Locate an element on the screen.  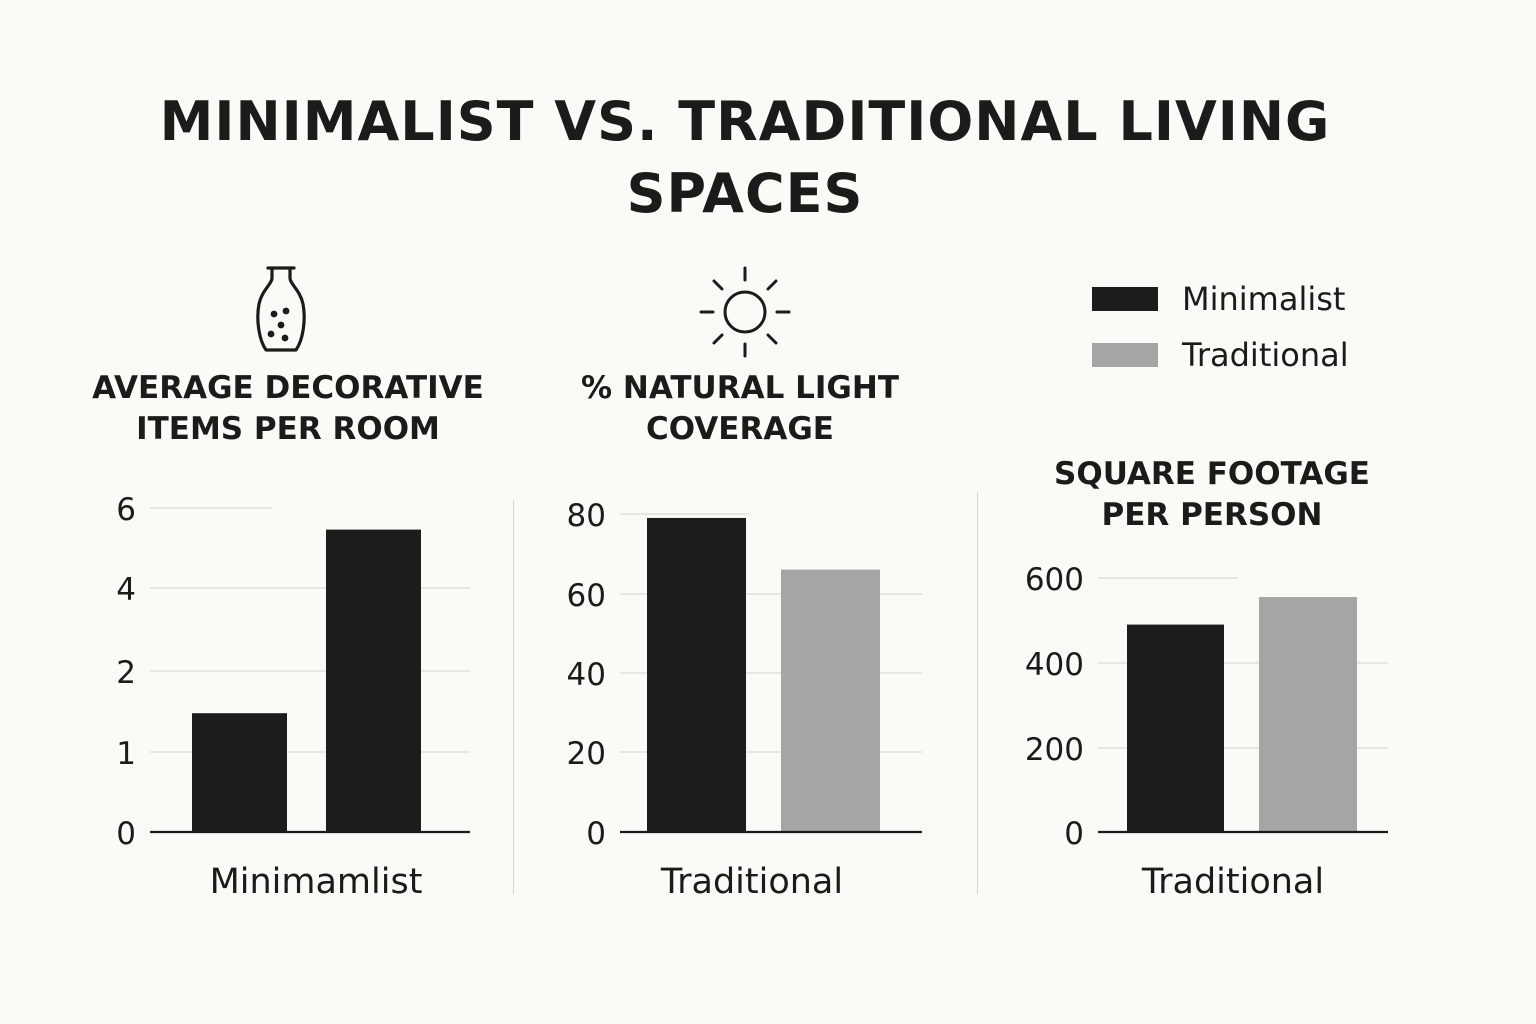
chart-2-y-tick-label: 60 is located at coordinates (586, 596).